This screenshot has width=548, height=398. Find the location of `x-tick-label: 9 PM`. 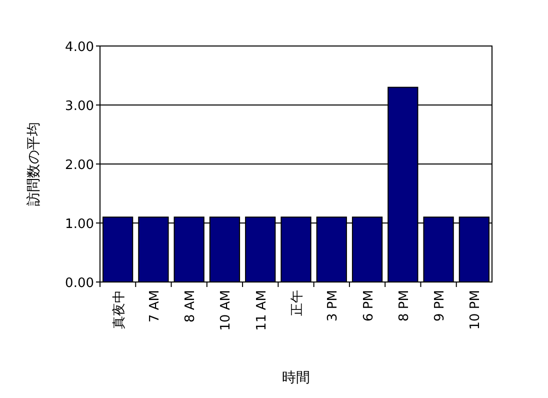

x-tick-label: 9 PM is located at coordinates (440, 306).